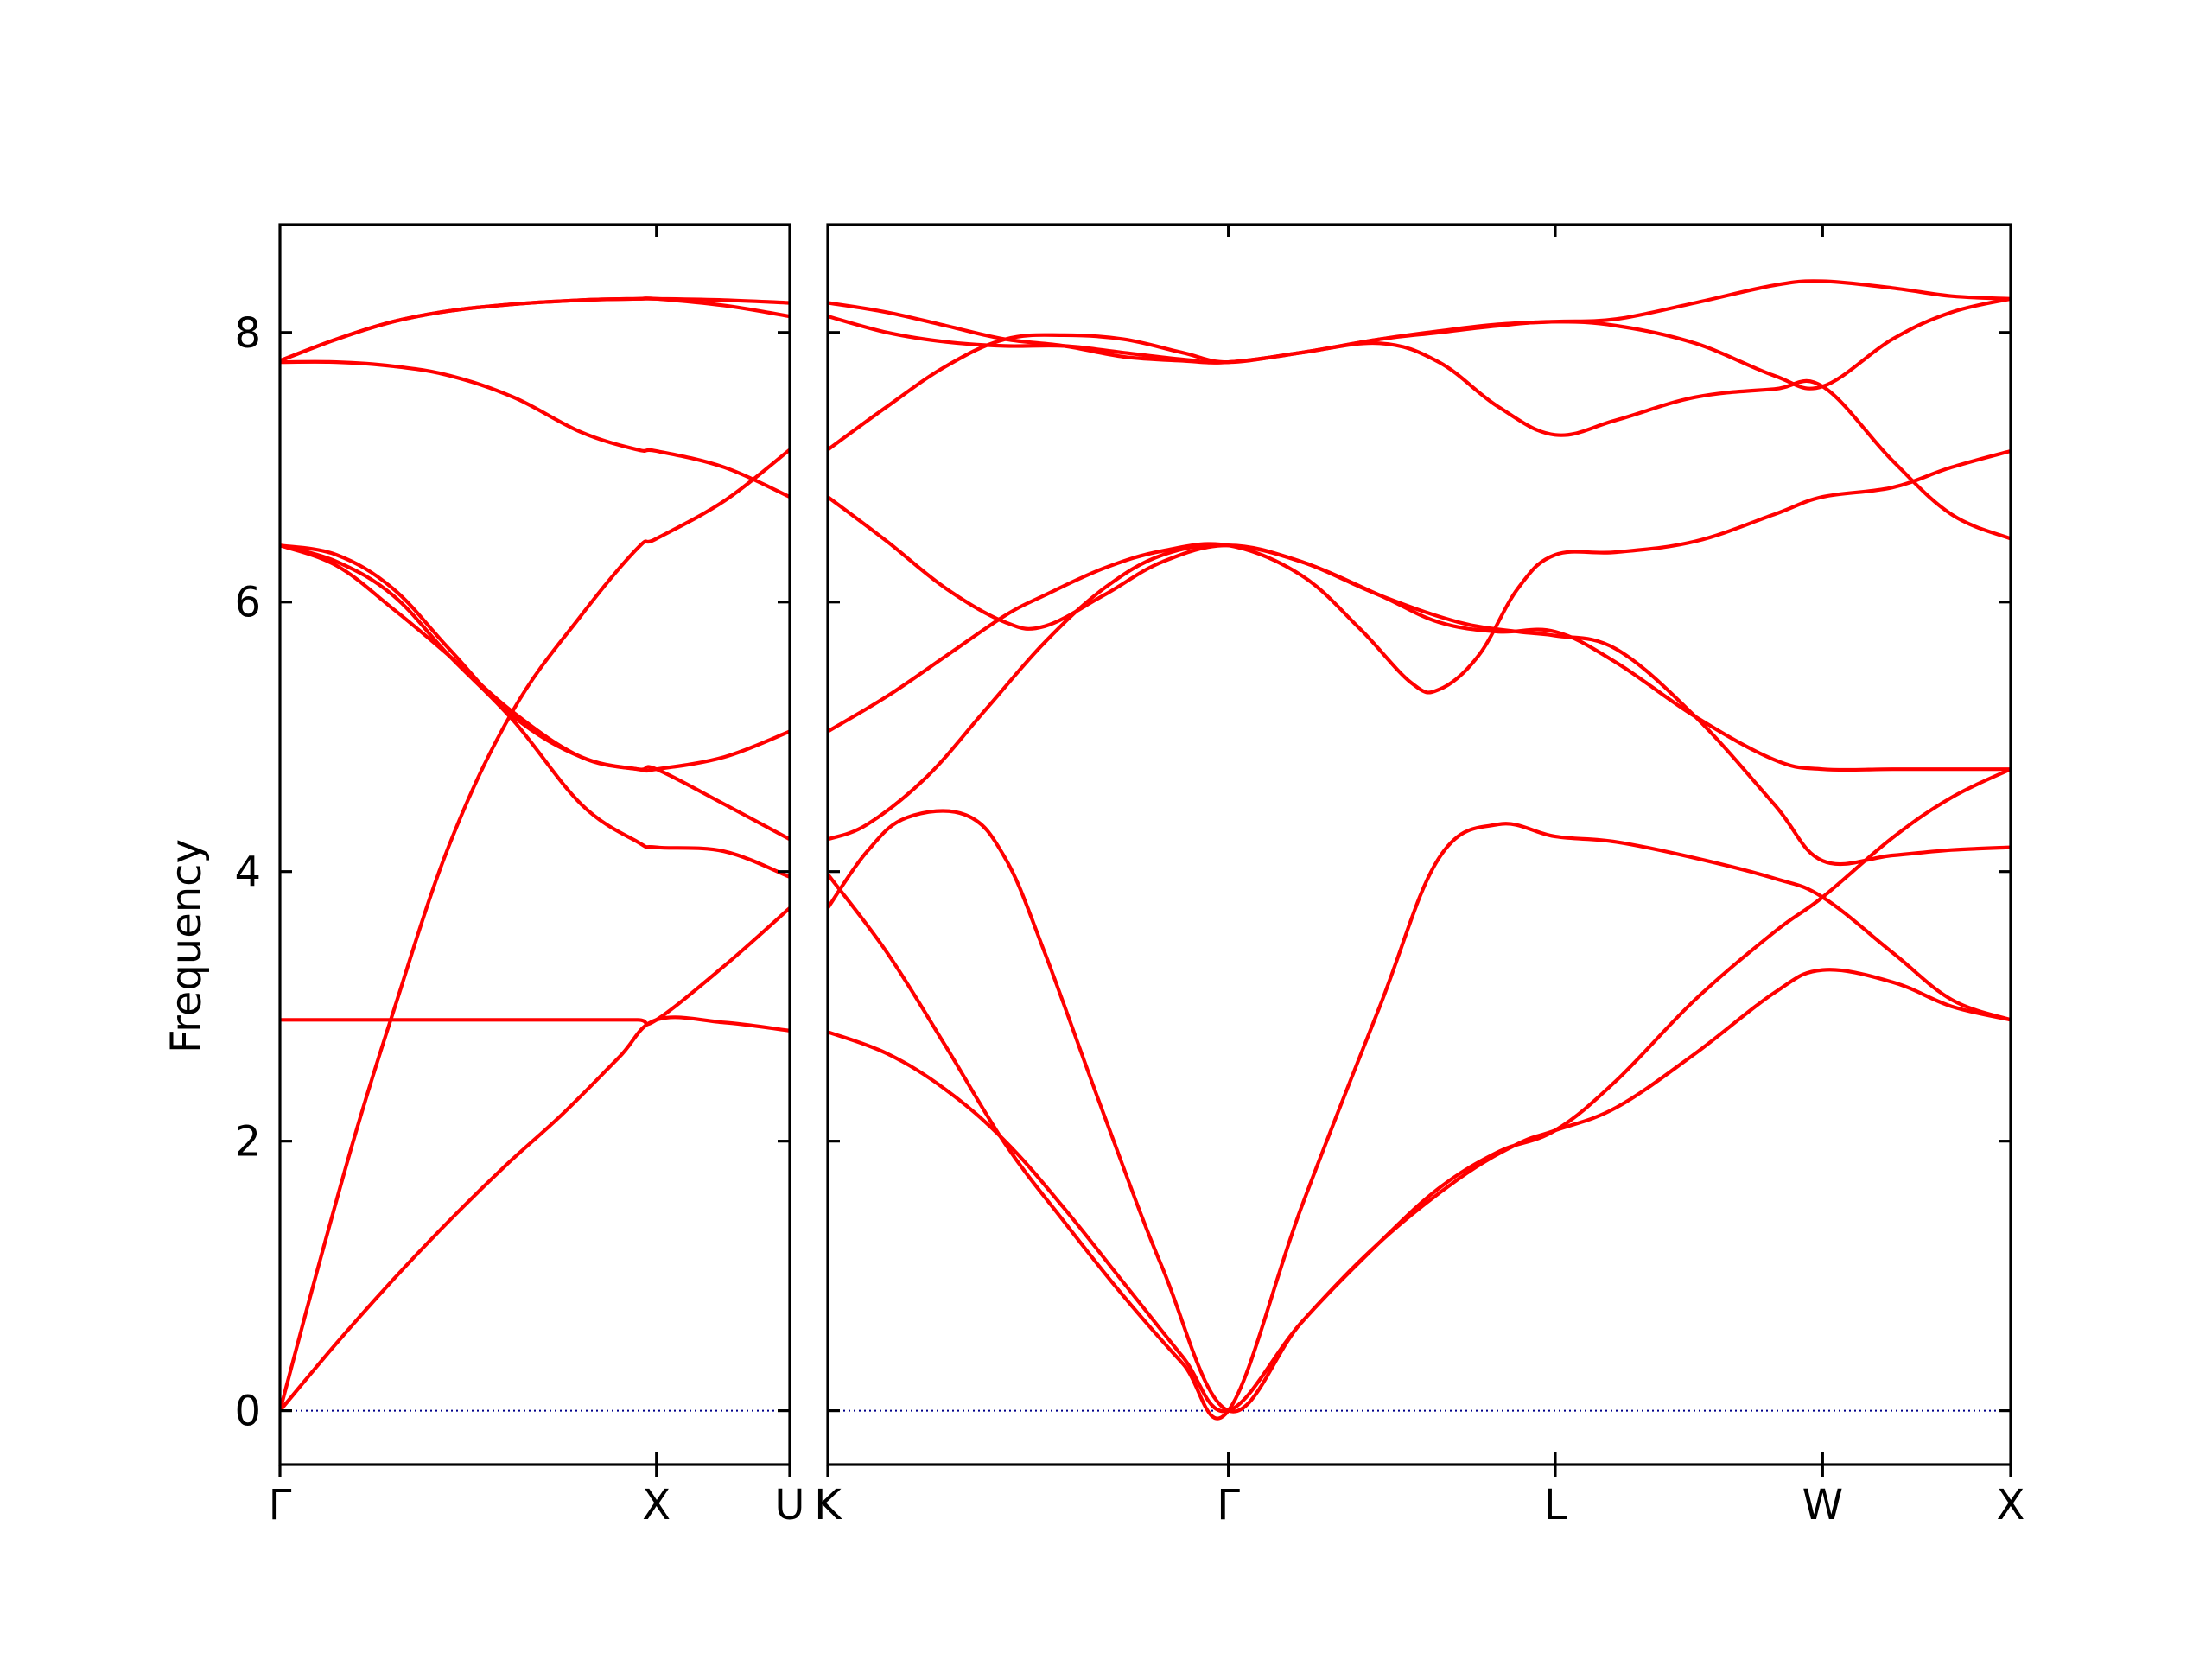 Image resolution: width=2212 pixels, height=1659 pixels. I want to click on y-tick-label: 8, so click(247, 333).